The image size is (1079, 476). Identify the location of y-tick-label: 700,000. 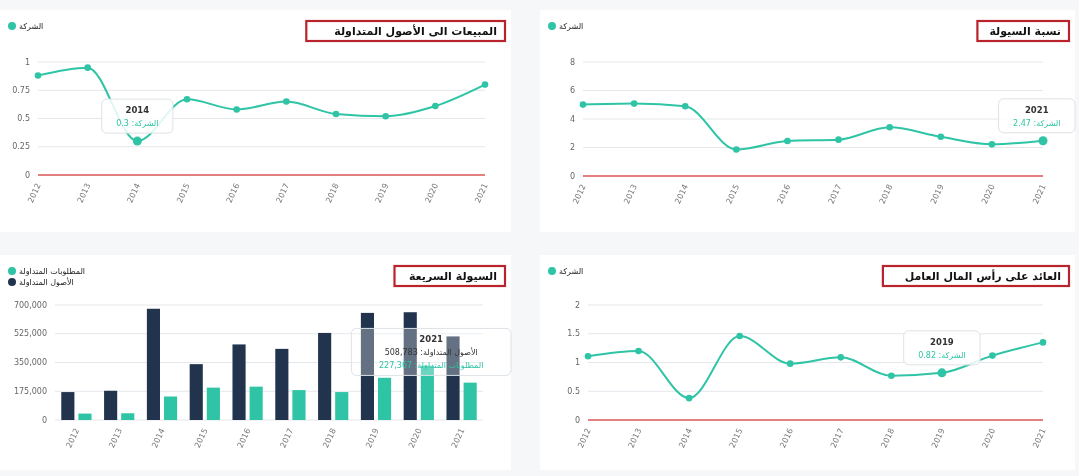
(30, 305).